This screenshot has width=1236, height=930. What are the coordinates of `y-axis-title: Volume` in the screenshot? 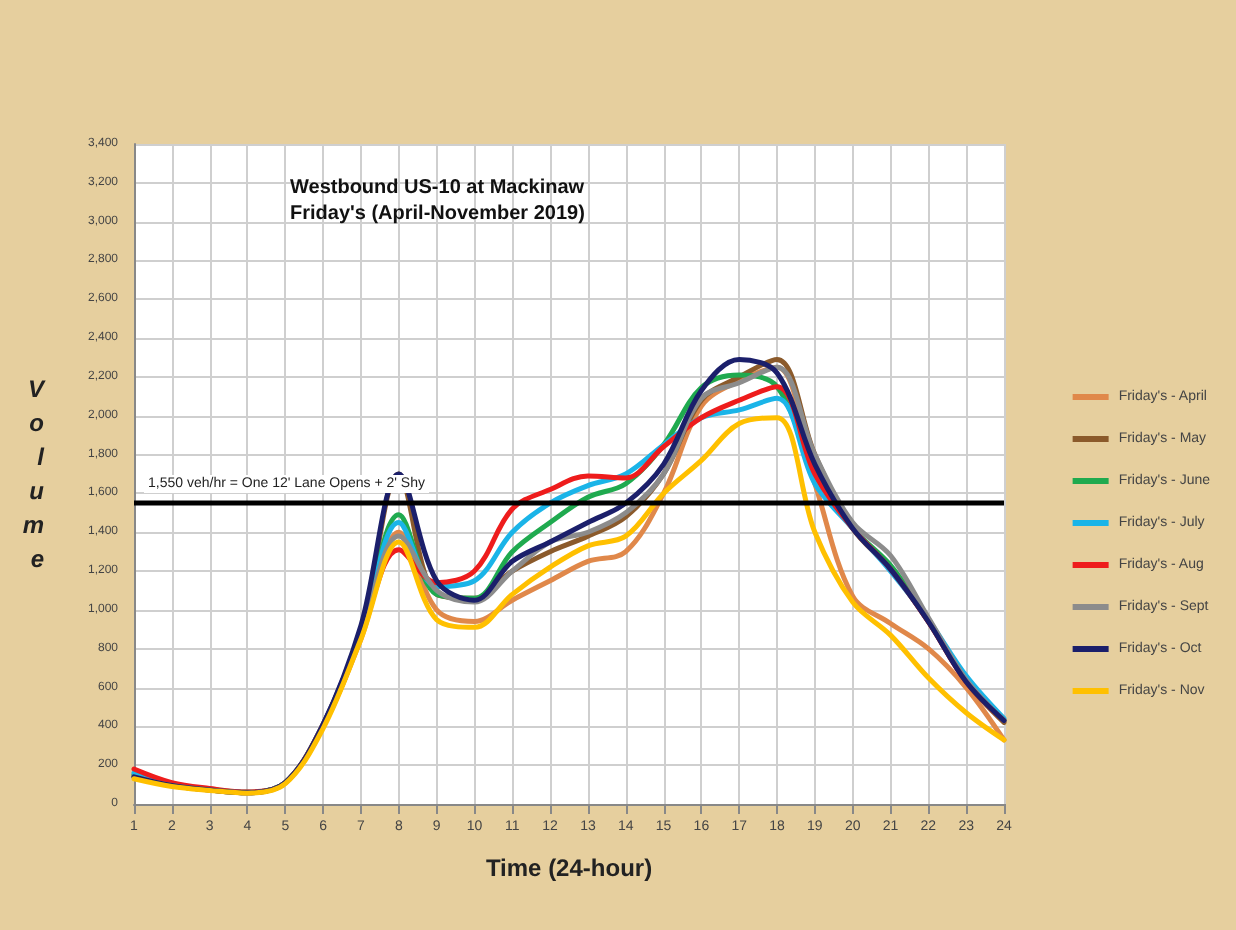 It's located at (34, 474).